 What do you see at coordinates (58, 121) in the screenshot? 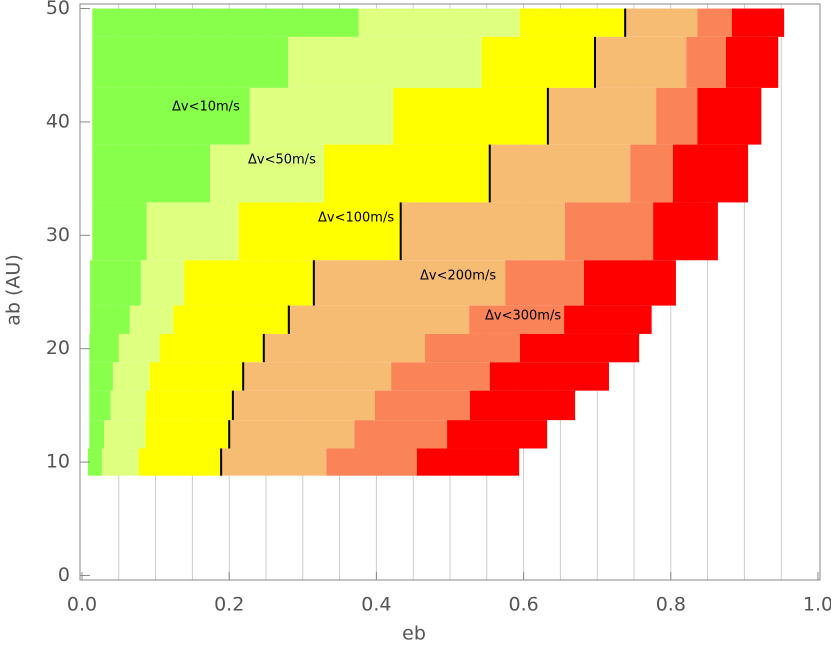
I see `y-tick-label: 40` at bounding box center [58, 121].